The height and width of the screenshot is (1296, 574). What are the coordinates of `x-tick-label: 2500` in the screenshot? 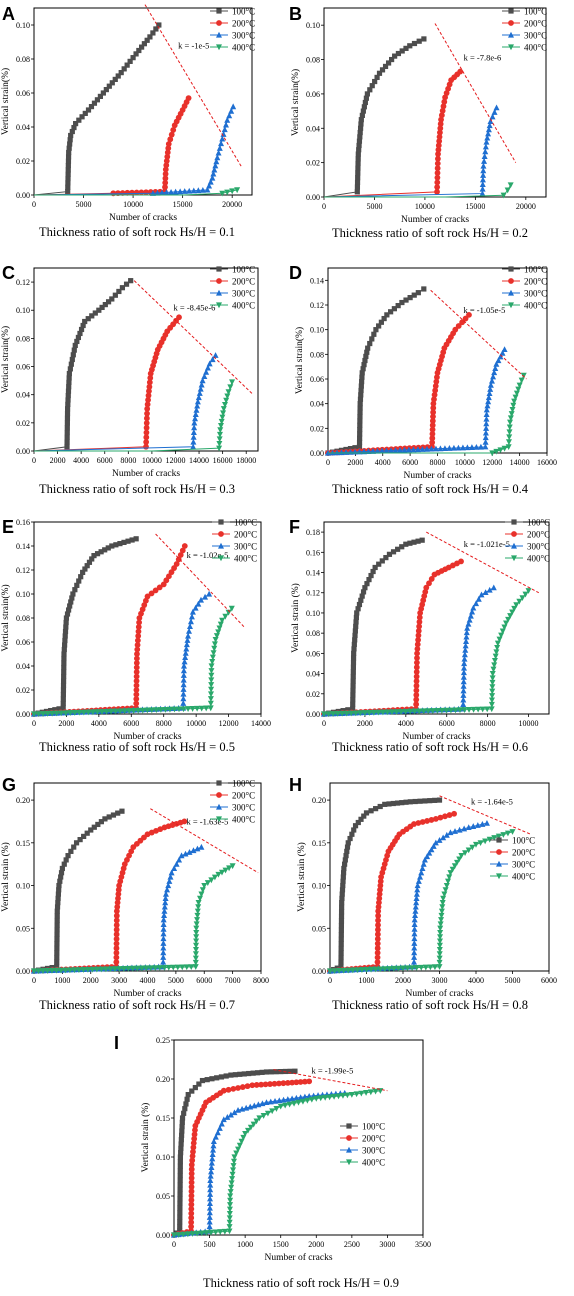 It's located at (352, 1244).